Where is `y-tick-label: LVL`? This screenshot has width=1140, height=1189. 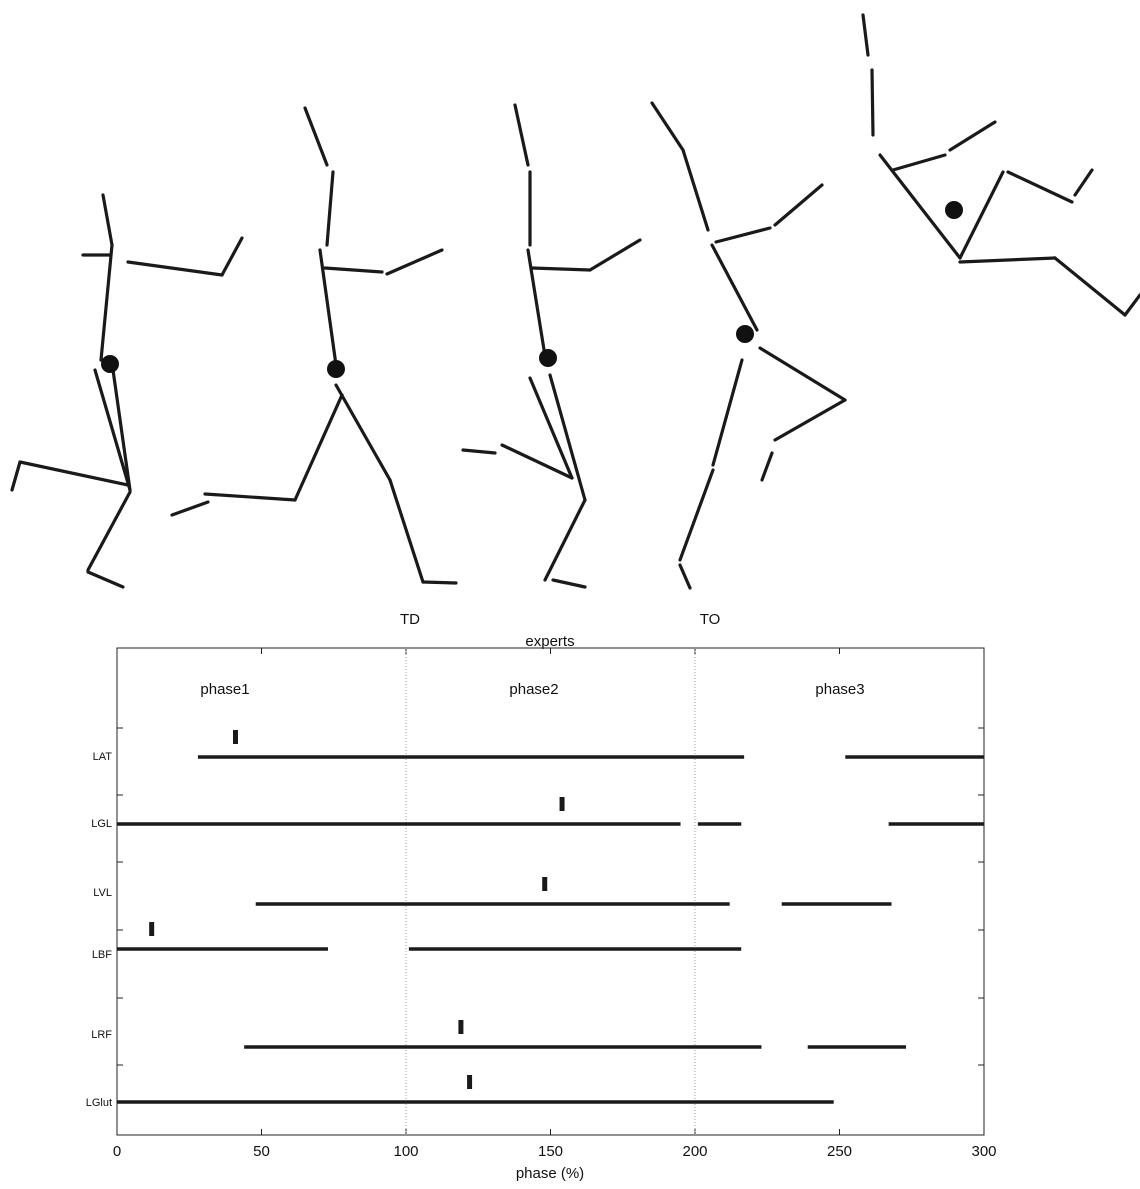
y-tick-label: LVL is located at coordinates (102, 893).